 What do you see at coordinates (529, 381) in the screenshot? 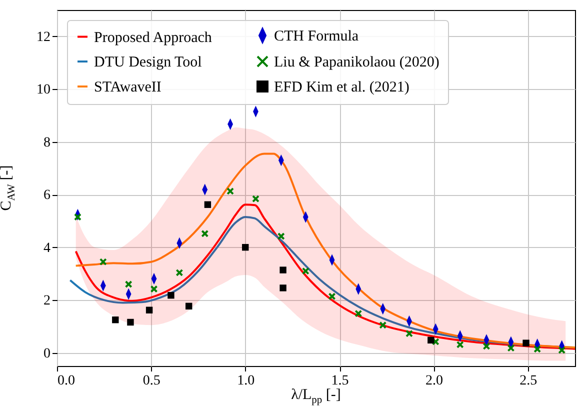
I see `x-tick-label: 2.5` at bounding box center [529, 381].